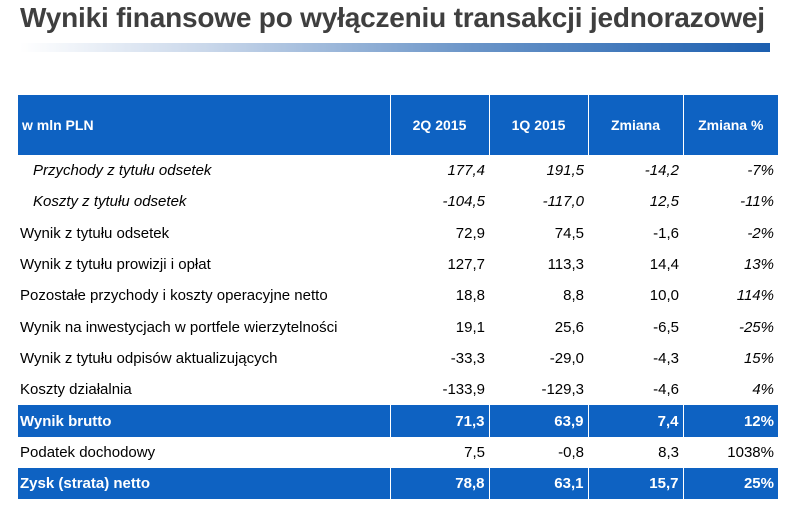 The height and width of the screenshot is (514, 786). Describe the element at coordinates (538, 483) in the screenshot. I see `cell-1q: 63,1` at that location.